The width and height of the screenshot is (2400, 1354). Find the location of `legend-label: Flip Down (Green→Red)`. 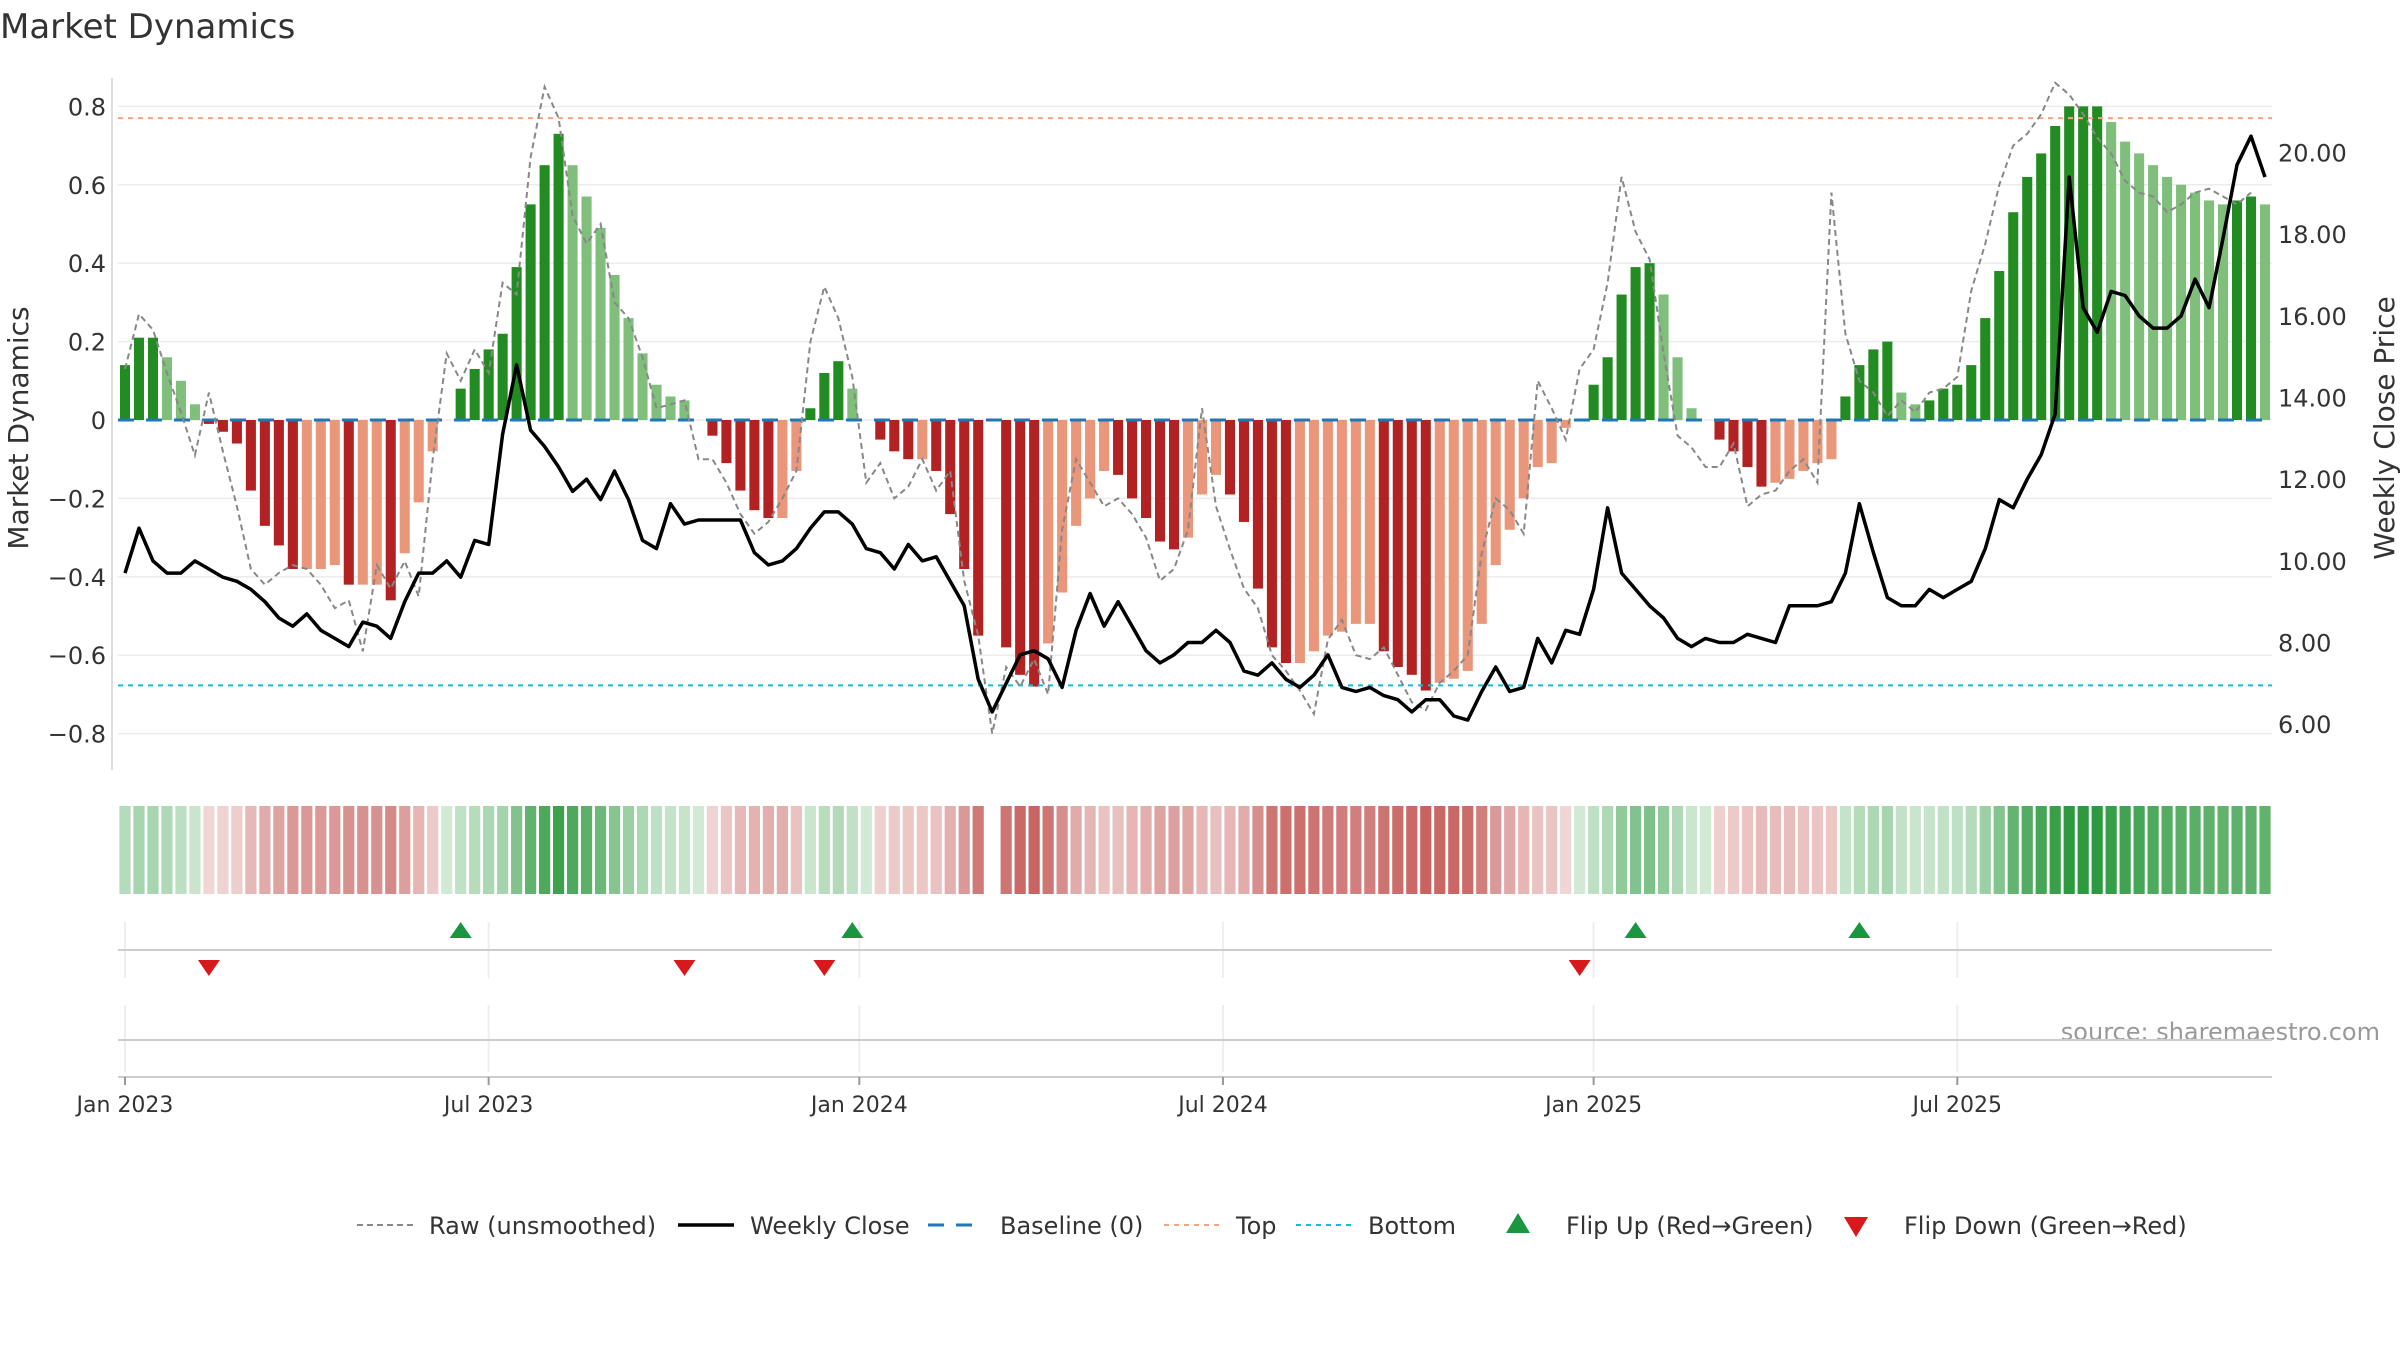

legend-label: Flip Down (Green→Red) is located at coordinates (2045, 1226).